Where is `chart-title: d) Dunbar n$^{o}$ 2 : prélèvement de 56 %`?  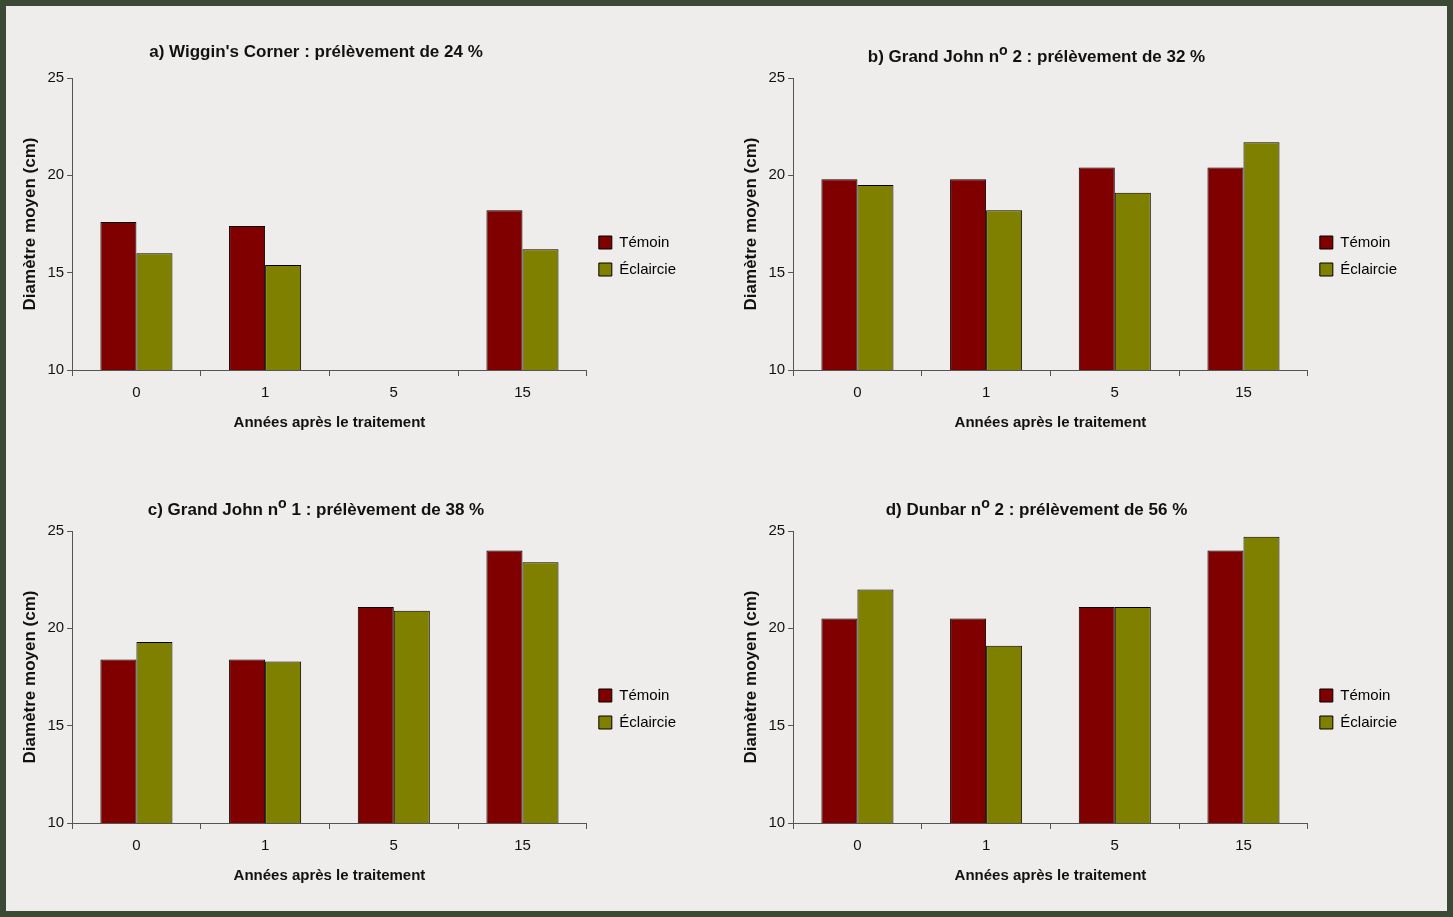
chart-title: d) Dunbar n$^{o}$ 2 : prélèvement de 56 % is located at coordinates (1036, 507).